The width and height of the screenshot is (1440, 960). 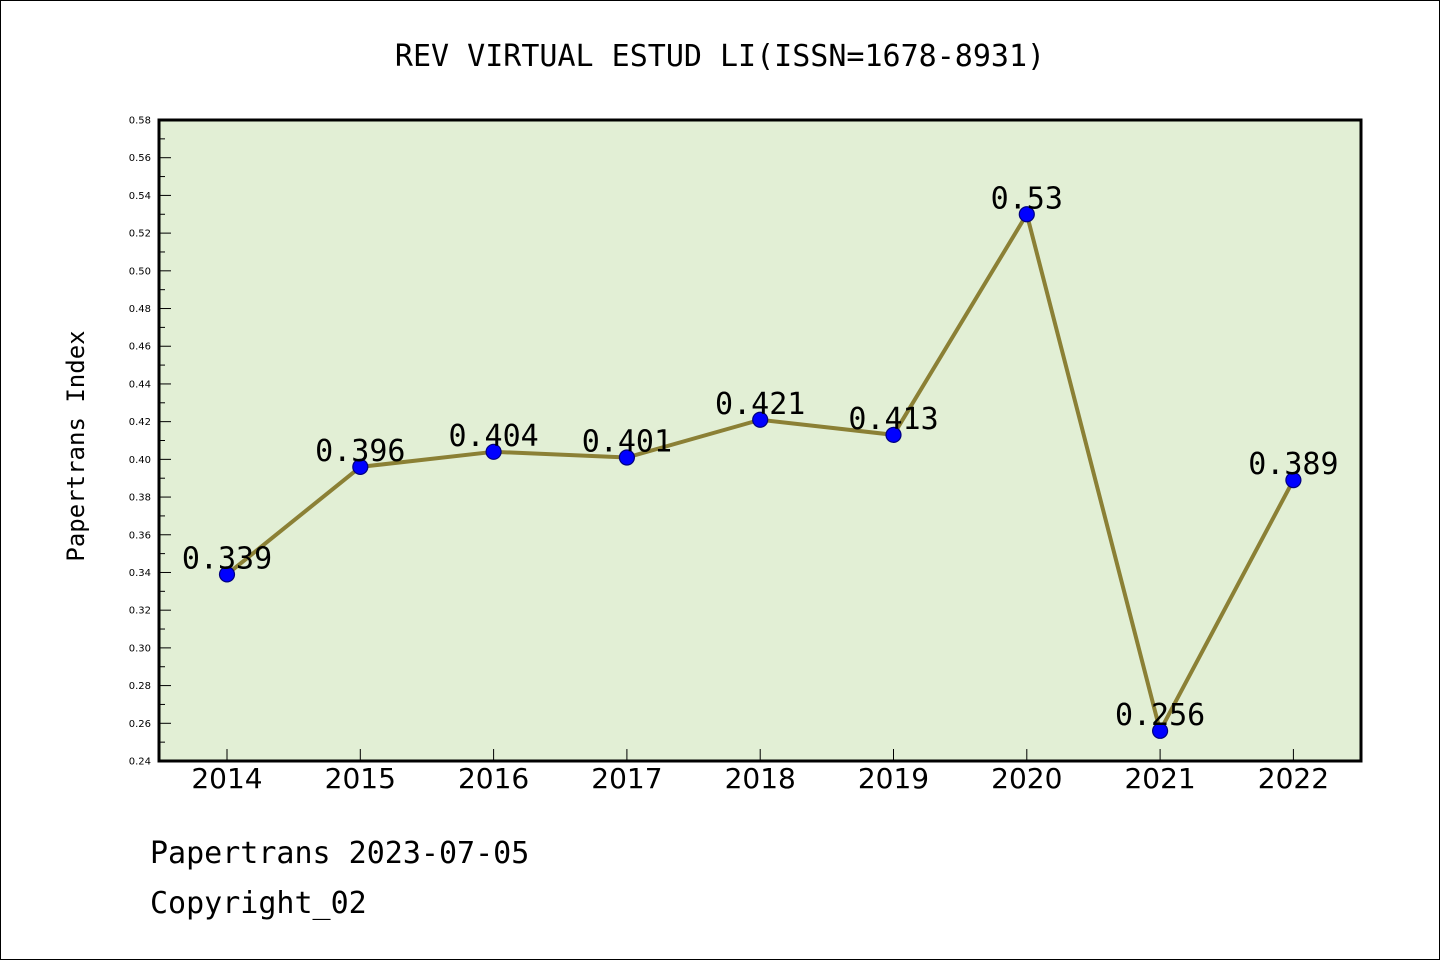 I want to click on y-tick-label: 0.36, so click(x=140, y=535).